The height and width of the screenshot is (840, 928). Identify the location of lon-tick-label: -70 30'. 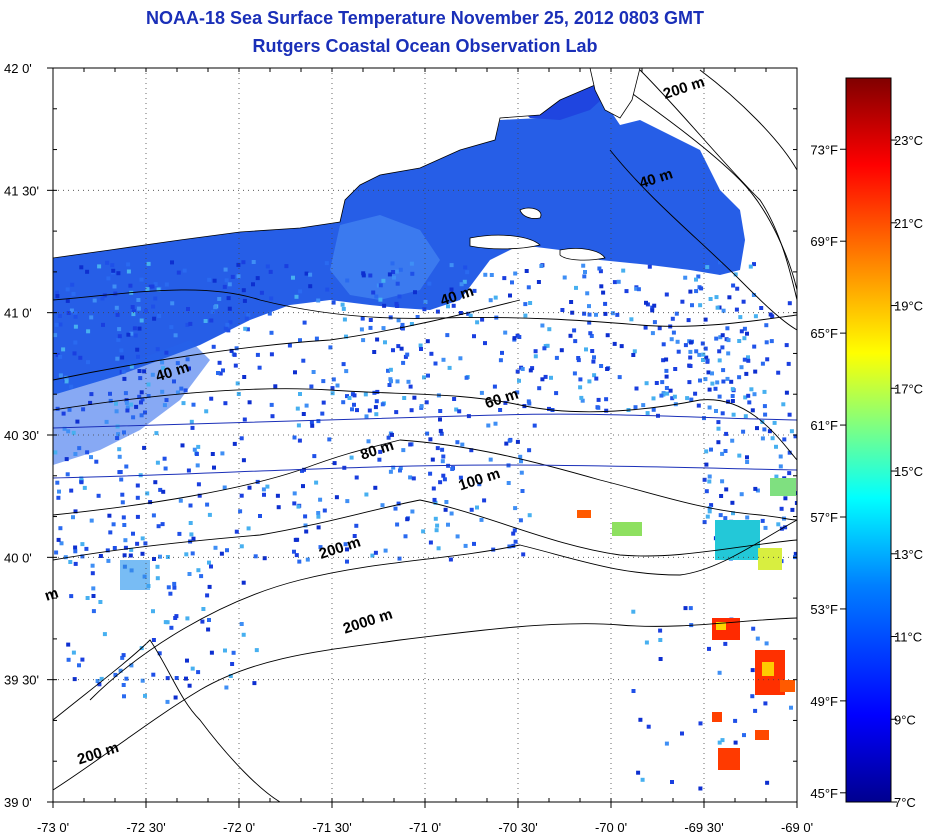
(517, 827).